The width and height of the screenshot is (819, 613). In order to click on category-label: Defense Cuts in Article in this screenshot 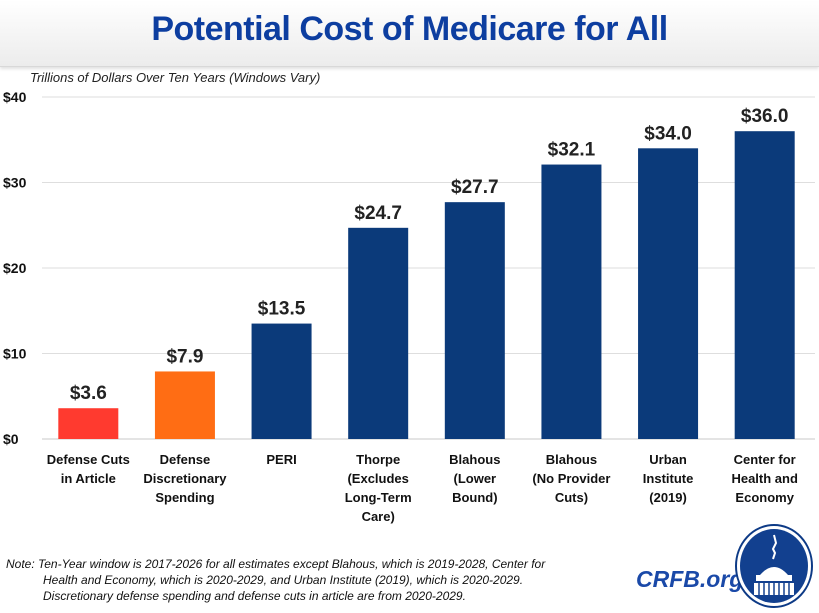, I will do `click(88, 469)`.